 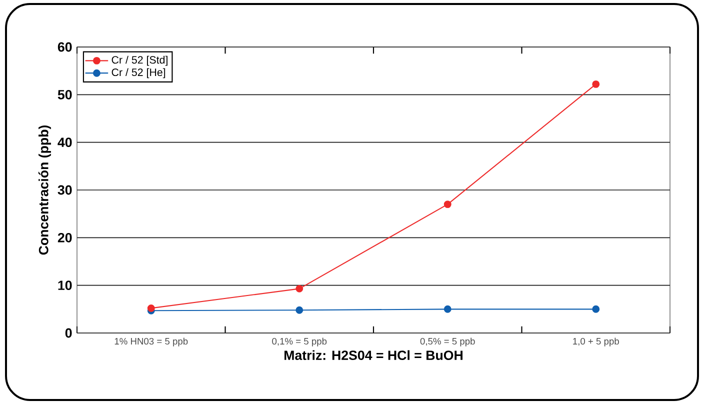 What do you see at coordinates (151, 342) in the screenshot?
I see `x-tick-label: 1% HN03 = 5 ppb` at bounding box center [151, 342].